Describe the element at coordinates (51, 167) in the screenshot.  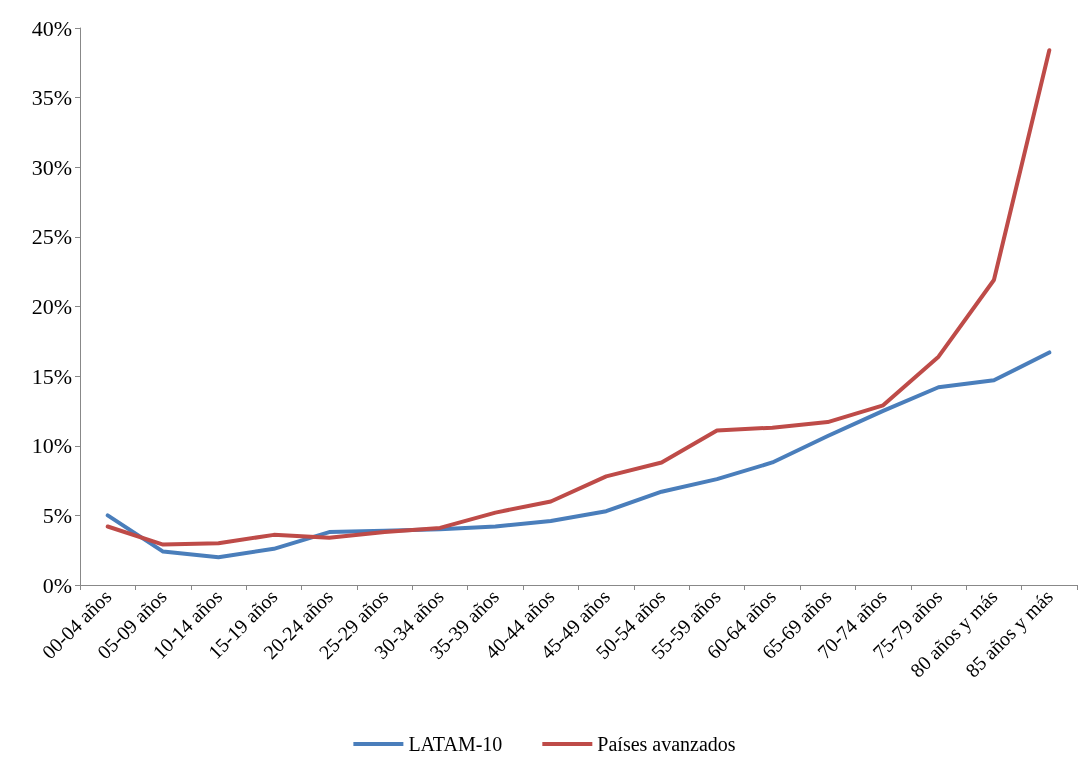
I see `y-tick-label: 30%` at that location.